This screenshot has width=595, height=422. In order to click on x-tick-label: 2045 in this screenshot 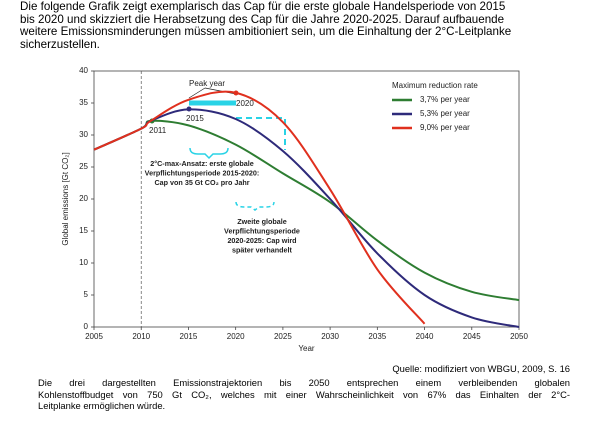, I will do `click(472, 336)`.